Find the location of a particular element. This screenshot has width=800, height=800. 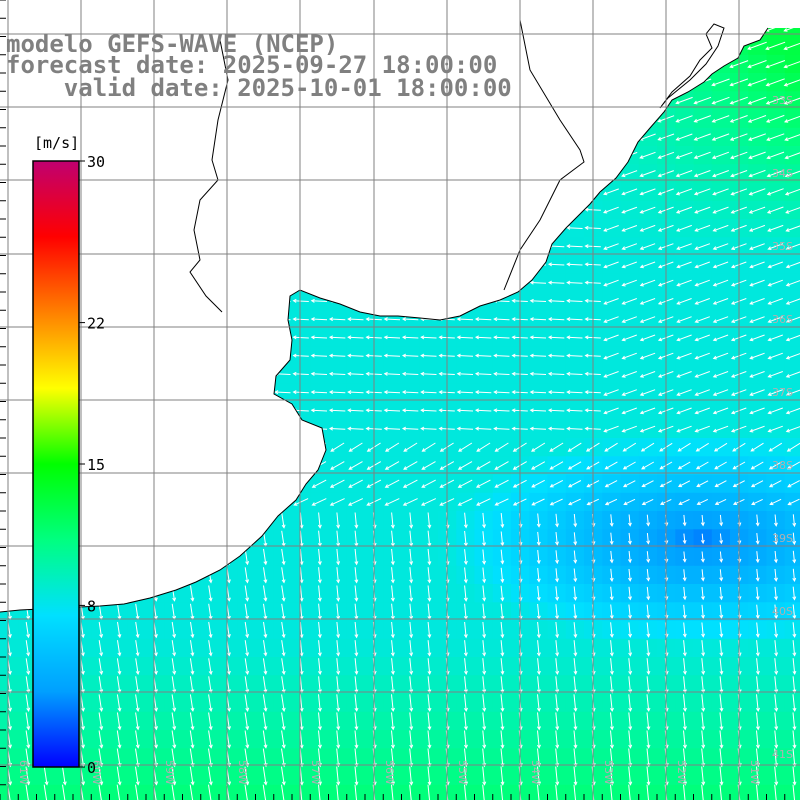

lon-label: 52W is located at coordinates (681, 772).